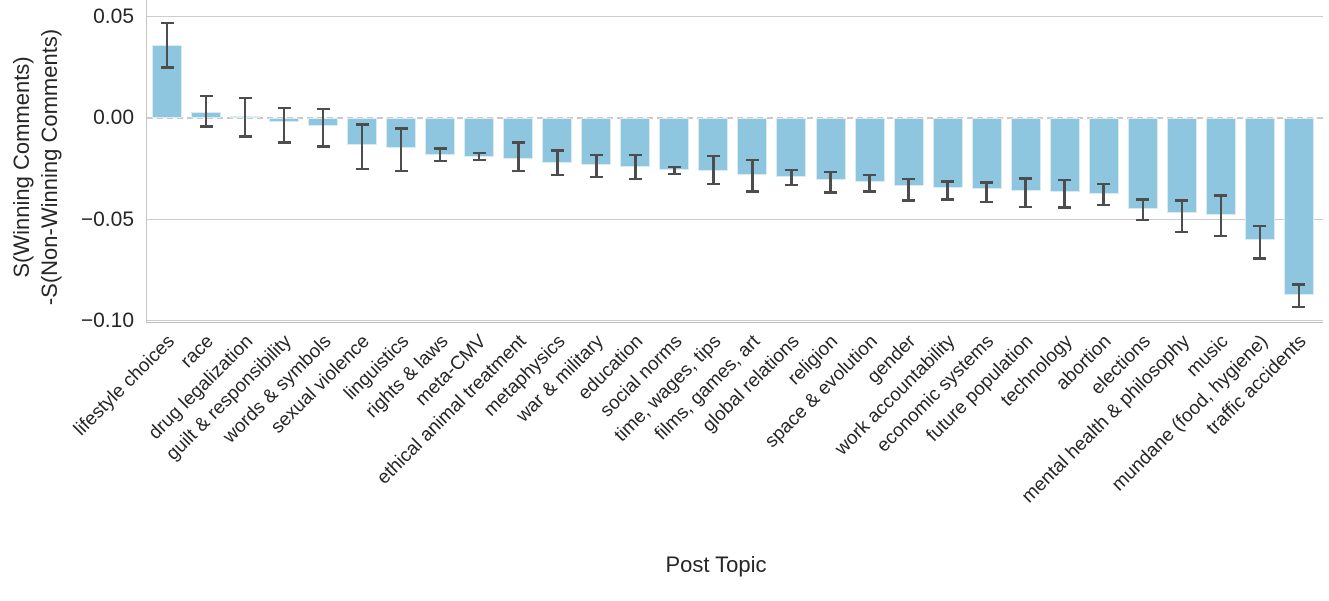 This screenshot has width=1329, height=601. Describe the element at coordinates (49, 167) in the screenshot. I see `y-axis-label-line2: -S(Non-Winning Comments)` at that location.